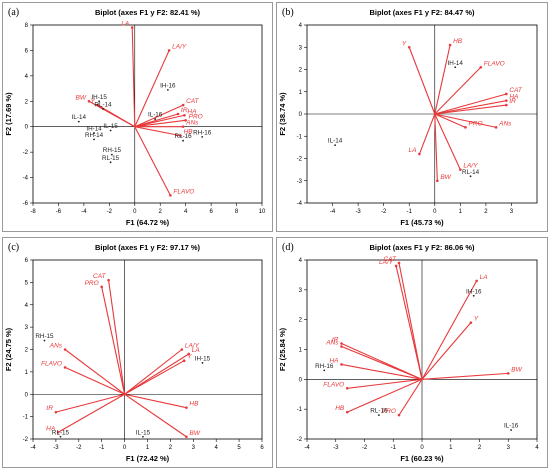  I want to click on y-tick-label: -6, so click(26, 204).